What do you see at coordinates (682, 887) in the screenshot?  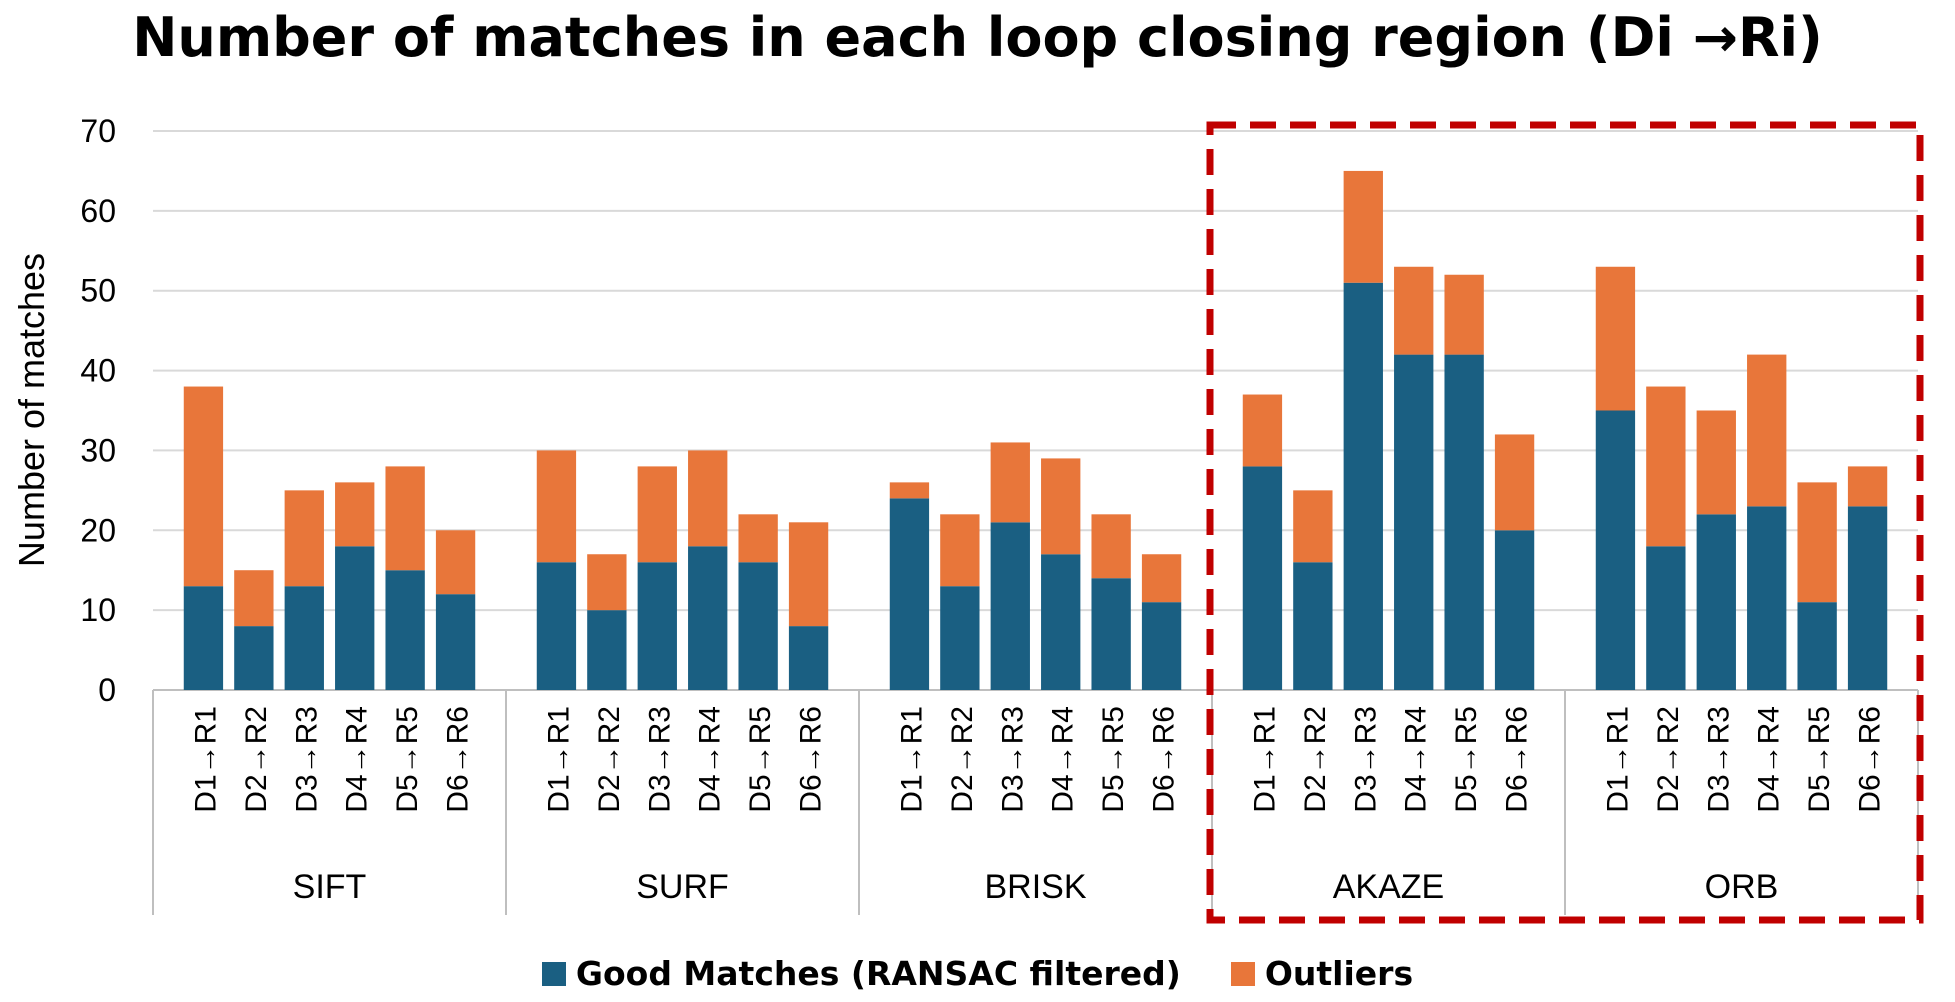 I see `group-label: SURF` at bounding box center [682, 887].